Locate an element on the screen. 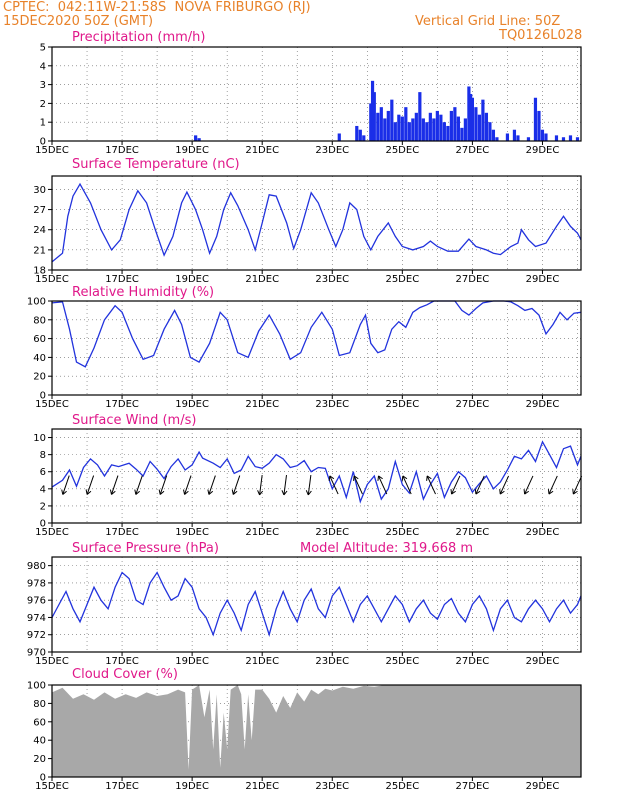 This screenshot has height=800, width=618. y-tick-label: 2 is located at coordinates (43, 506).